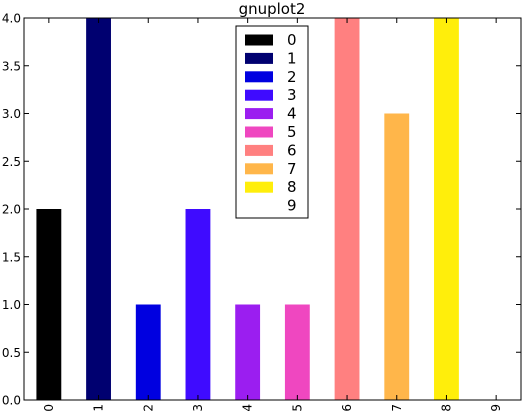  Describe the element at coordinates (272, 9) in the screenshot. I see `chart-title: gnuplot2` at that location.